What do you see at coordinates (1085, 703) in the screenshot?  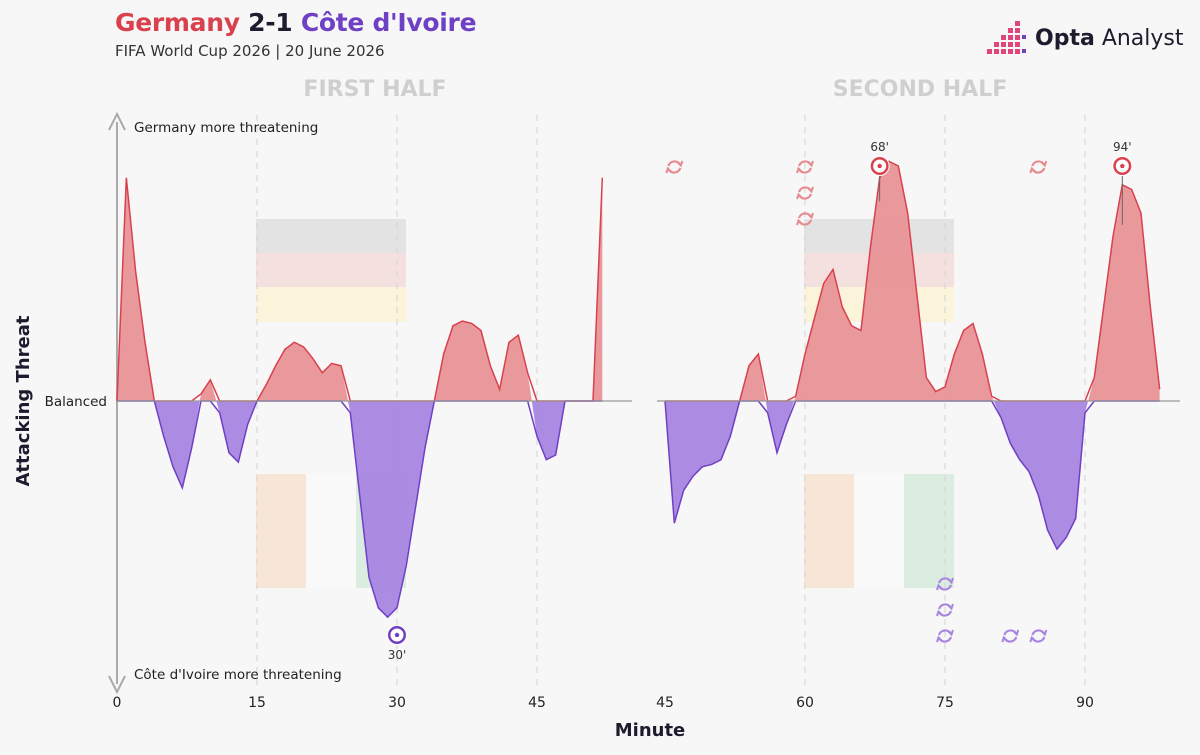 I see `x-tick-label: 90` at bounding box center [1085, 703].